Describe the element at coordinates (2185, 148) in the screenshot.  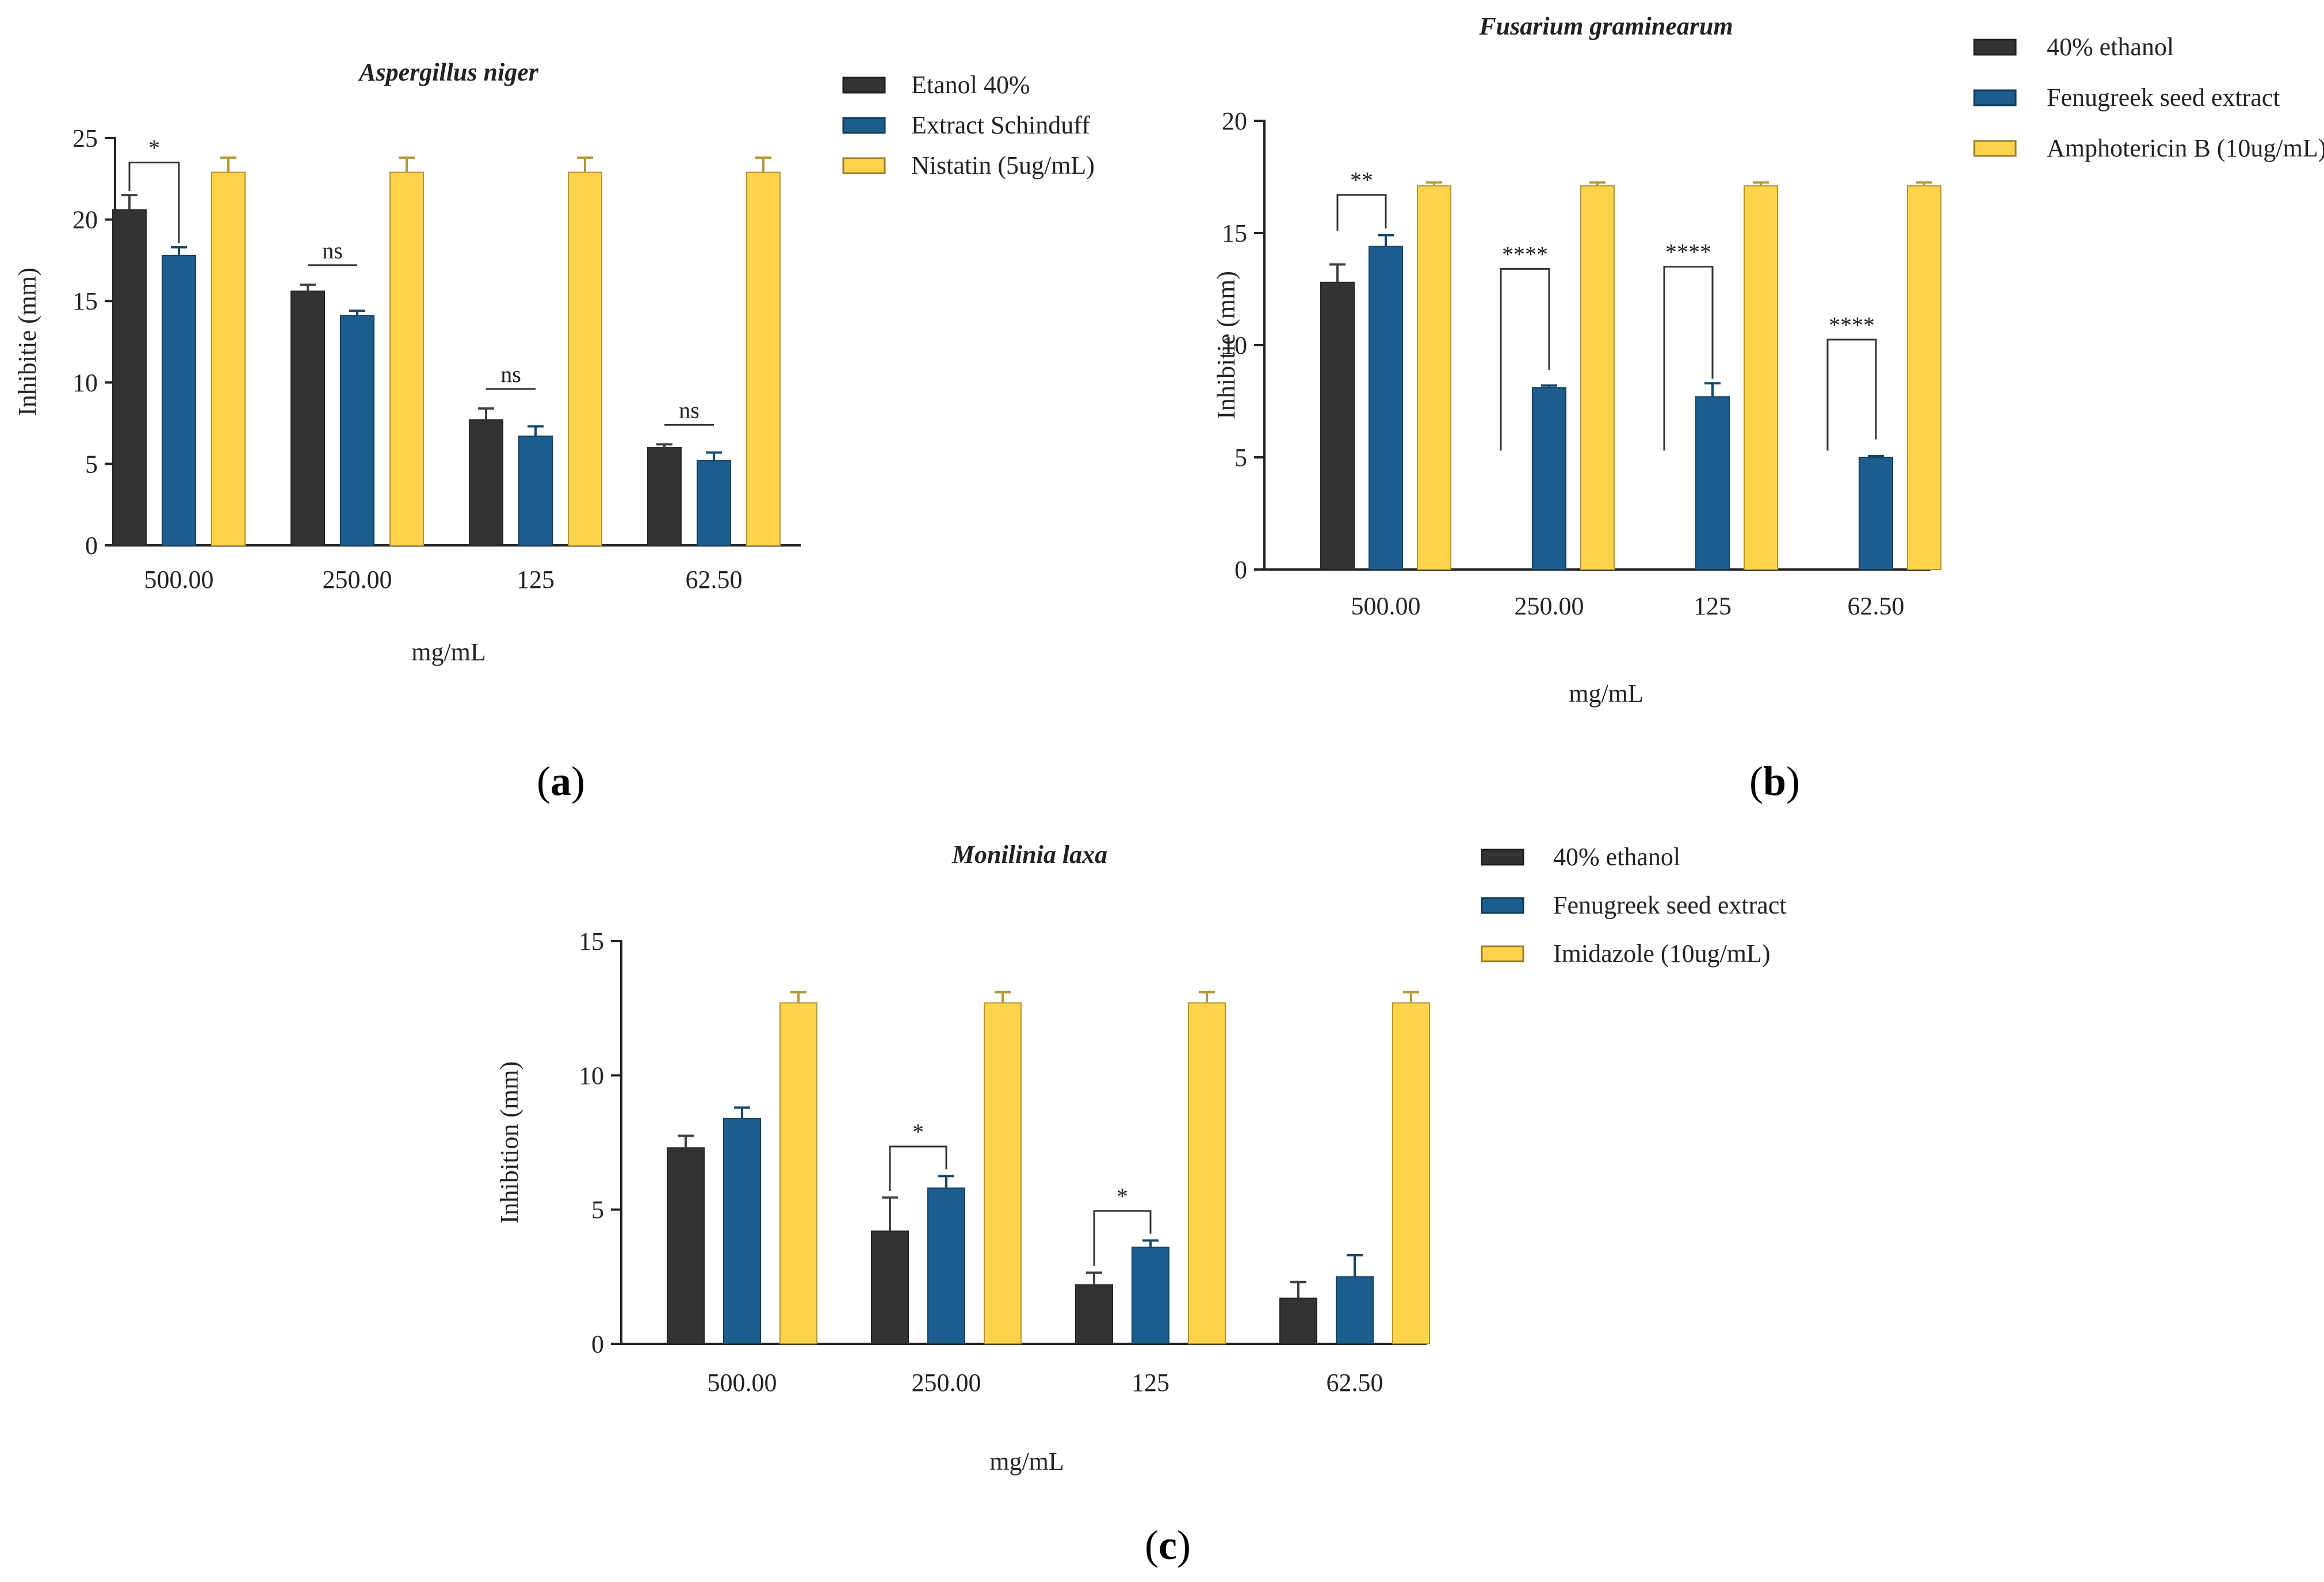
I see `legend-entry: Amphotericin B (10ug/mL)` at that location.